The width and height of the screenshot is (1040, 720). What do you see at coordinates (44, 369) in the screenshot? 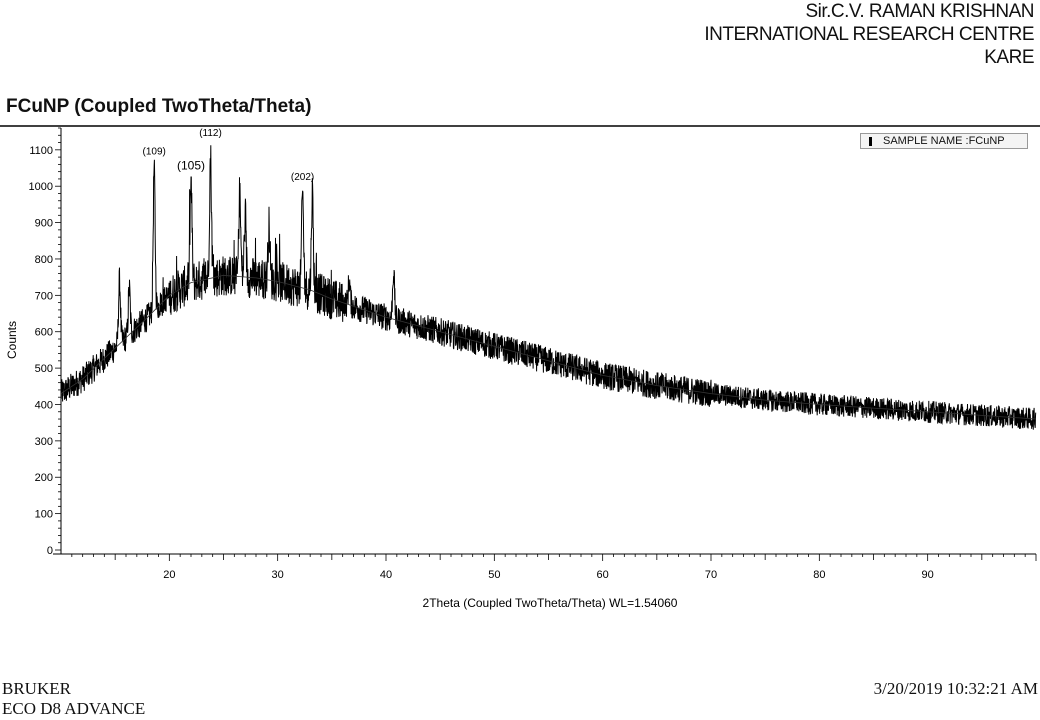
I see `y-tick-label: 500` at bounding box center [44, 369].